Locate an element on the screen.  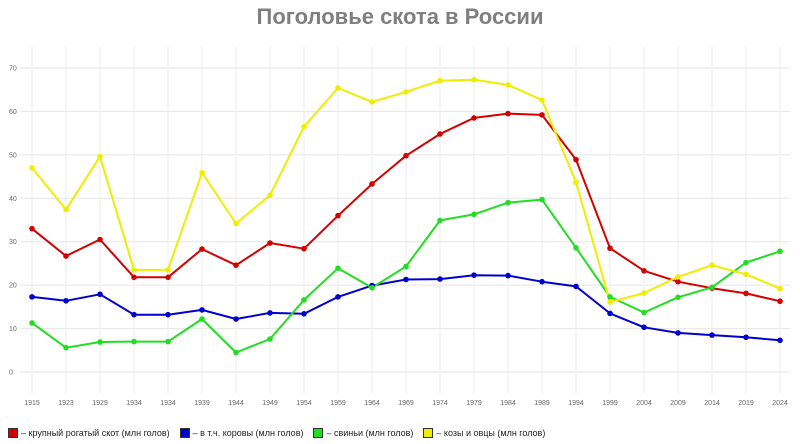
x-tick-label: 1915 is located at coordinates (32, 403).